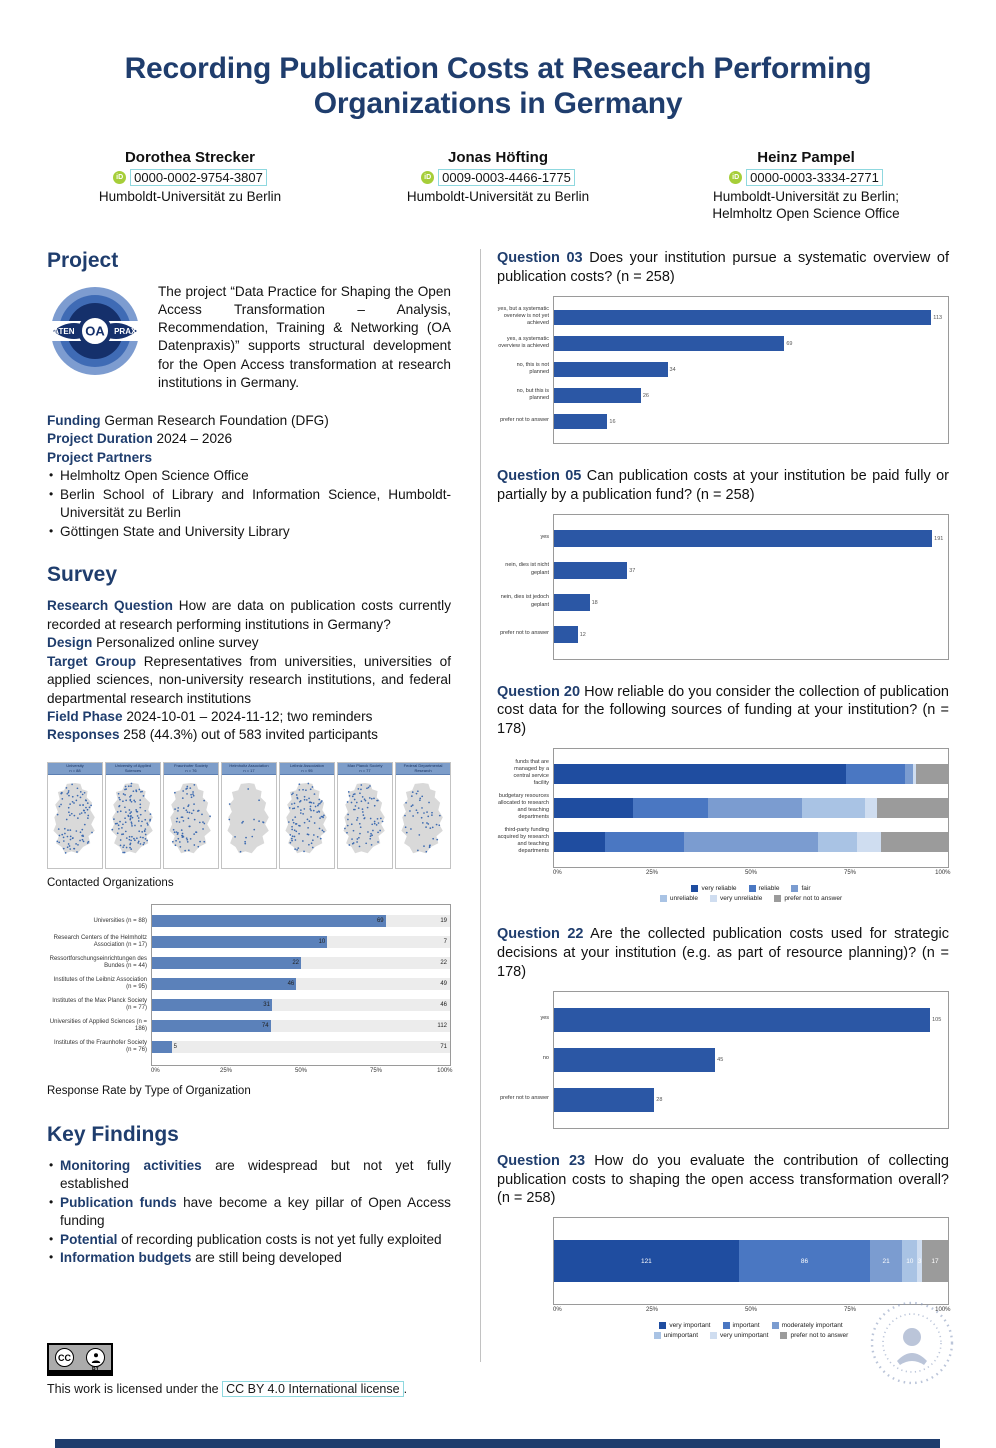 This screenshot has width=996, height=1448. I want to click on map-panel-header: Max Planck Society n = 77, so click(365, 768).